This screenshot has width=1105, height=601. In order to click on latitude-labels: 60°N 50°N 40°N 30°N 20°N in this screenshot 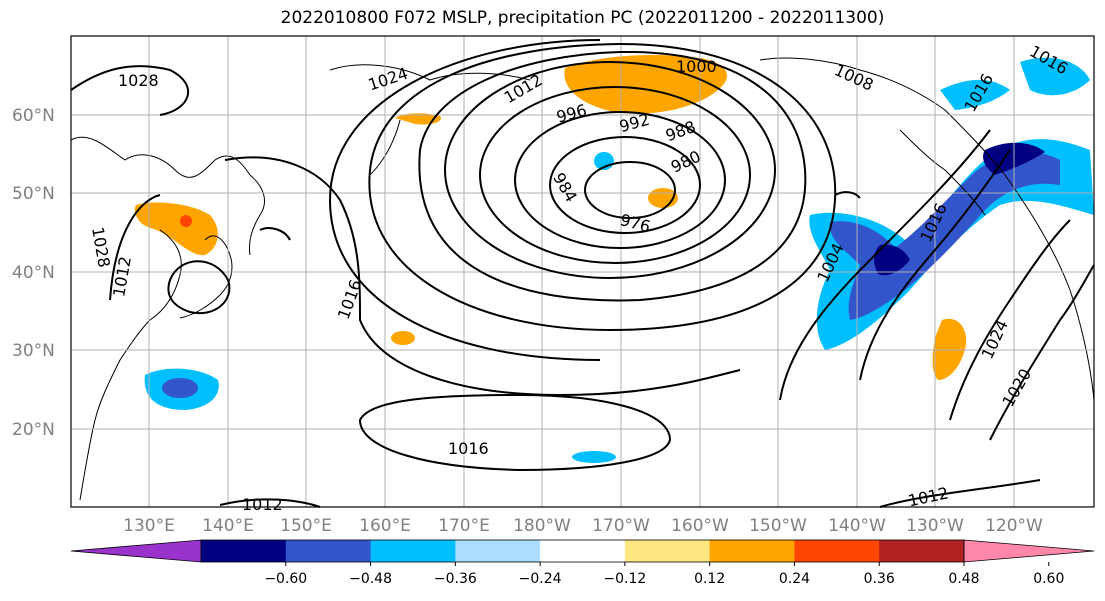, I will do `click(33, 273)`.